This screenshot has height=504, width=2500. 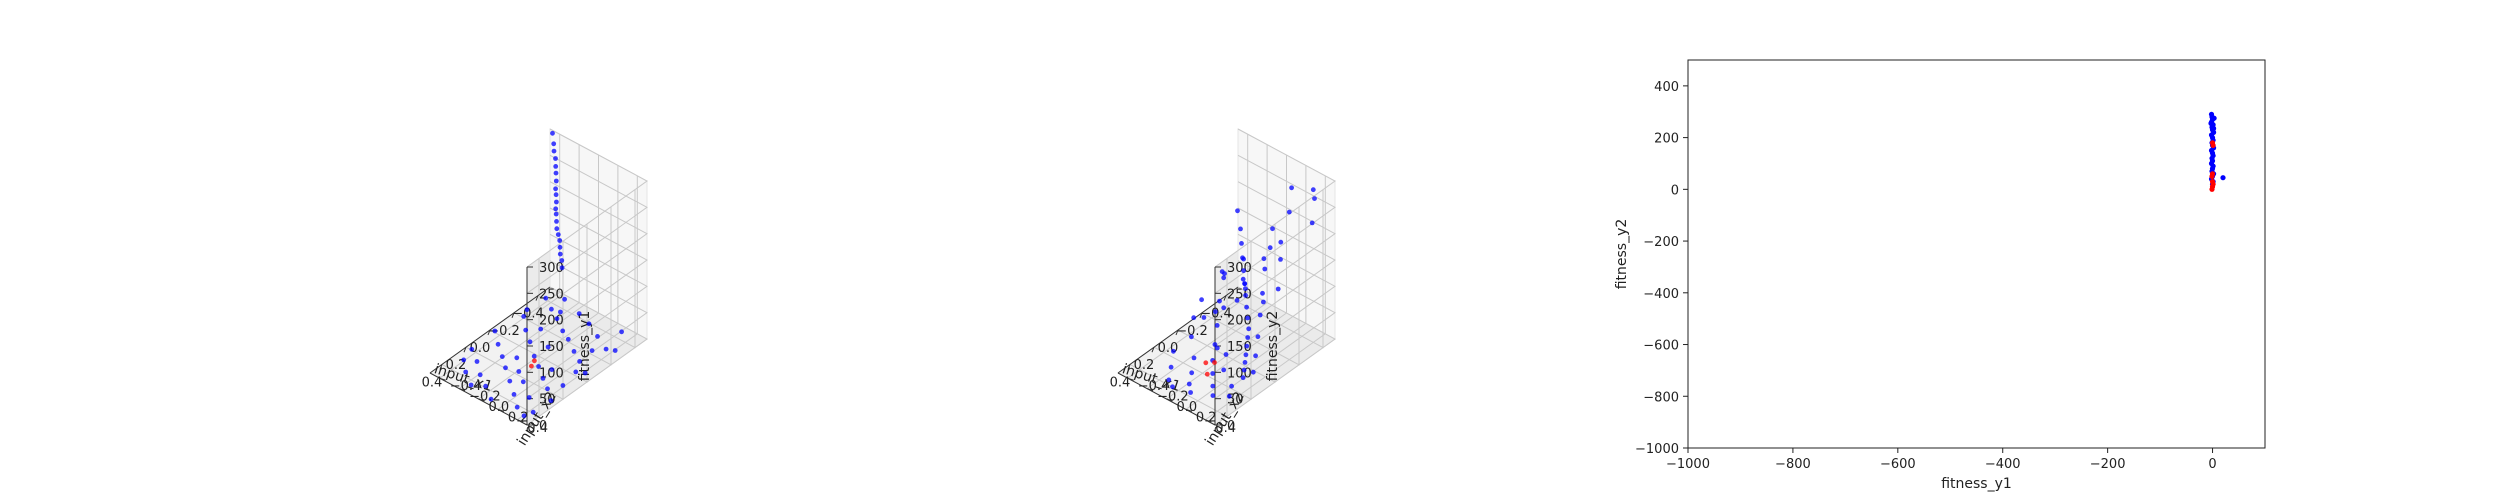 What do you see at coordinates (1144, 365) in the screenshot?
I see `x-tick-label: 0.2` at bounding box center [1144, 365].